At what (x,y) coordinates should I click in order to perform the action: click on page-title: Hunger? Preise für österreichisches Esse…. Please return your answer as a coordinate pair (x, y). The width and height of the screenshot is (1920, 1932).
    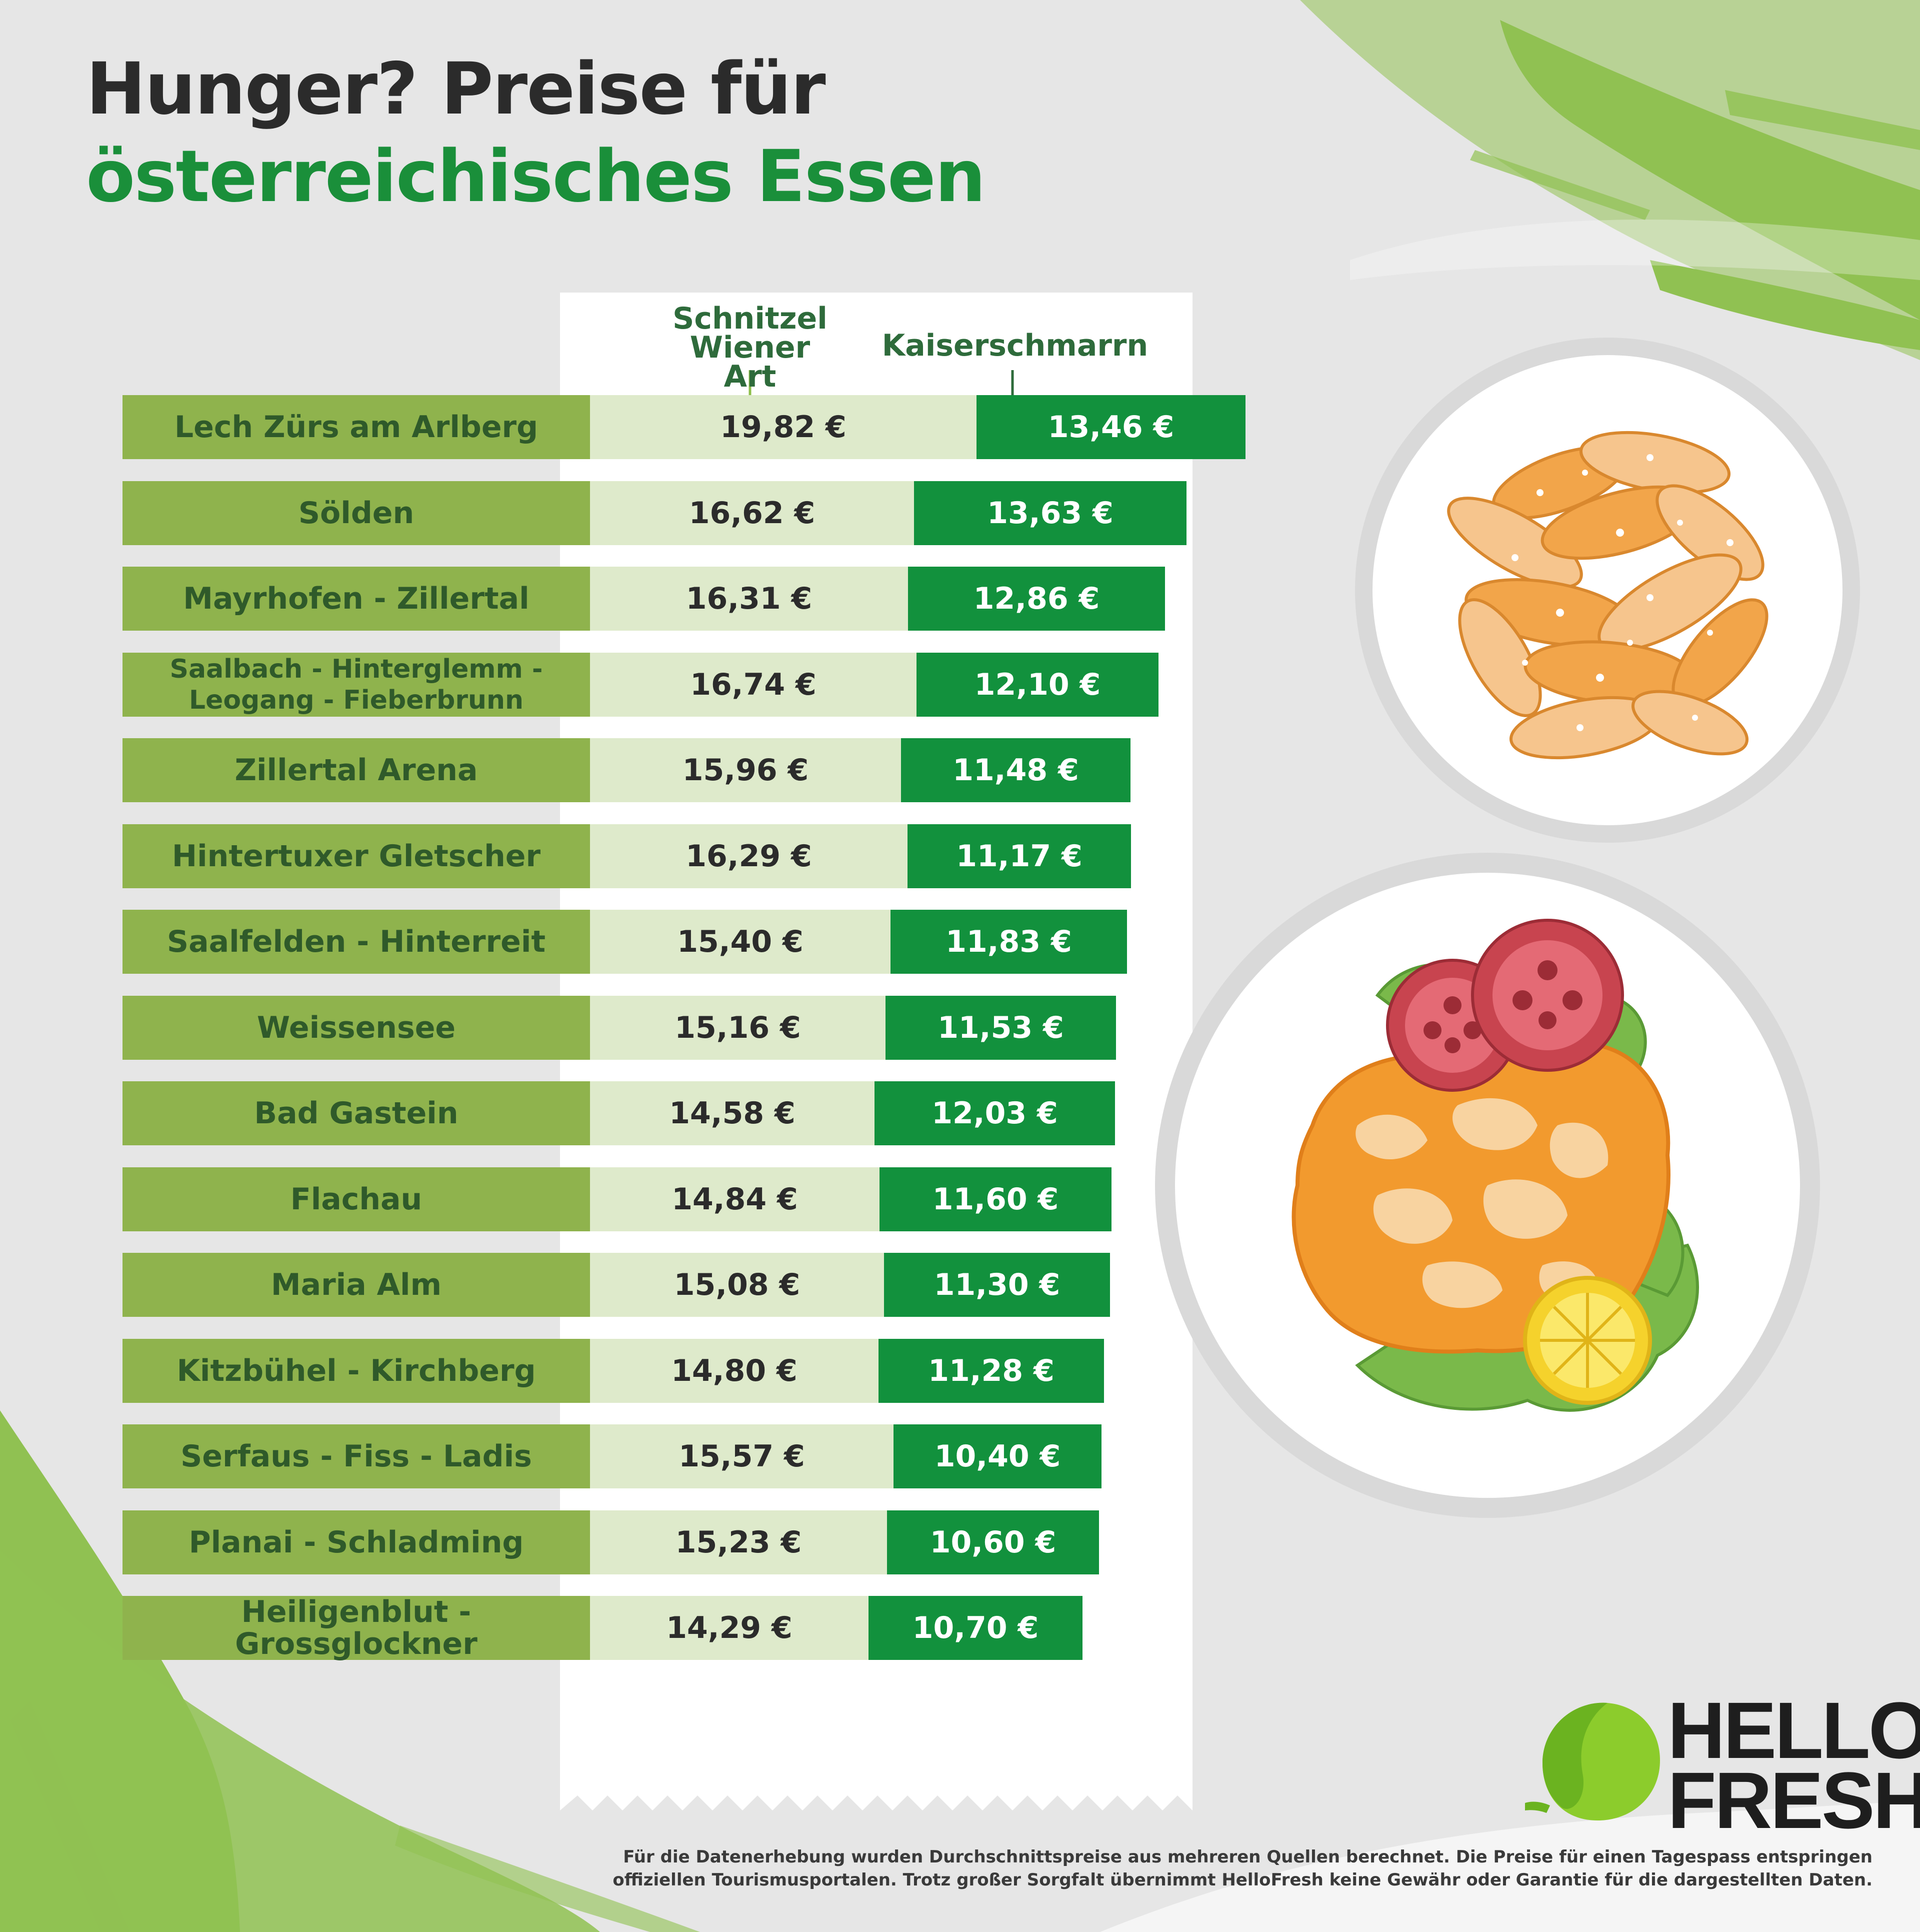
    Looking at the image, I should click on (536, 132).